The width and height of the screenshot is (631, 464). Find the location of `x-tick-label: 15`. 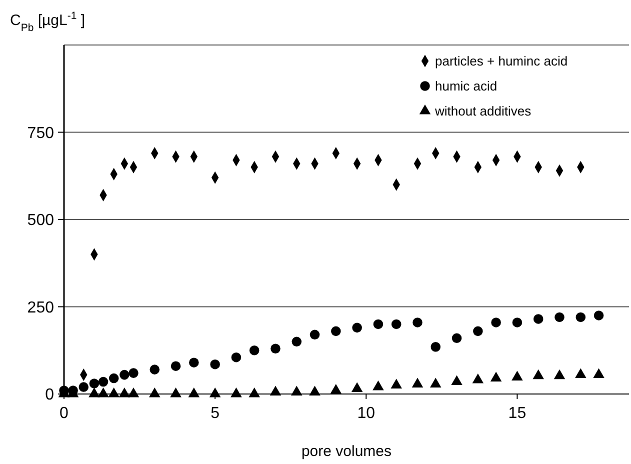

x-tick-label: 15 is located at coordinates (517, 413).